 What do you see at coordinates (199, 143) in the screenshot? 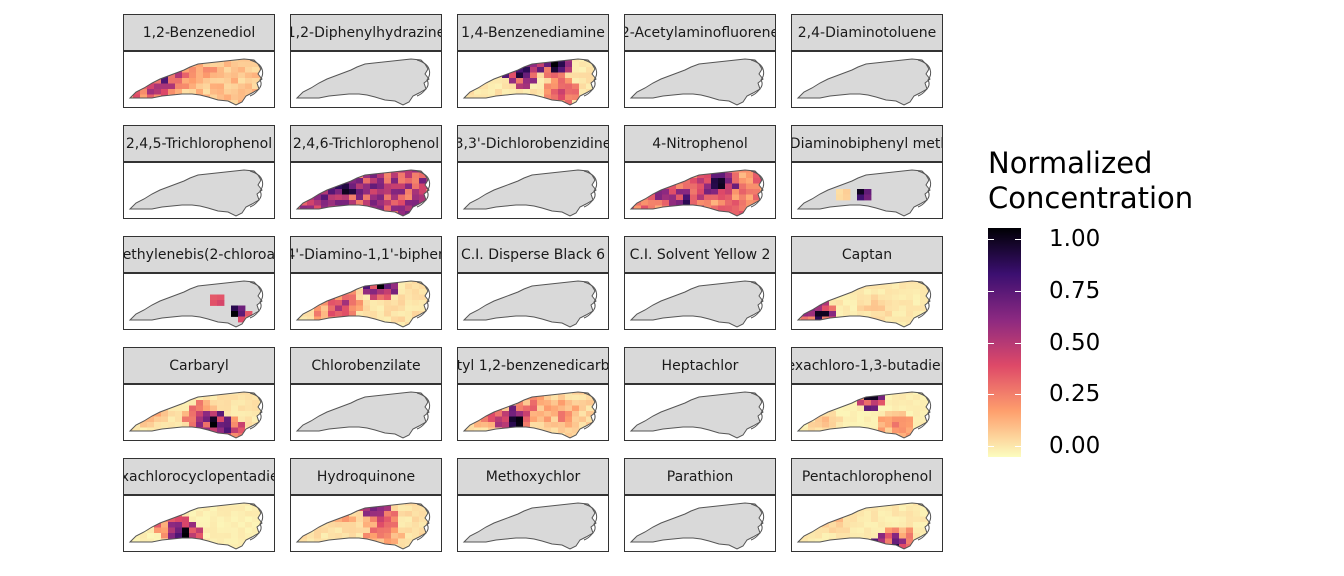
I see `facet-label: 2,4,5-Trichlorophenol` at bounding box center [199, 143].